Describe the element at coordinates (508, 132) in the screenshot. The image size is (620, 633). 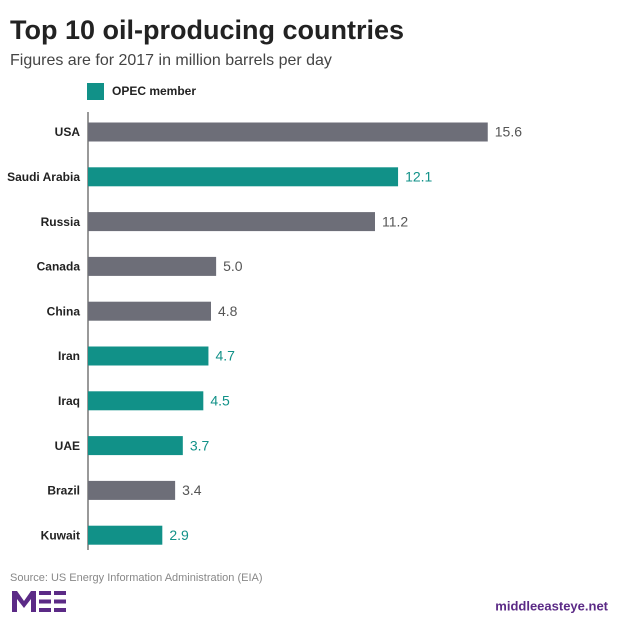
I see `value-label: 15.6` at that location.